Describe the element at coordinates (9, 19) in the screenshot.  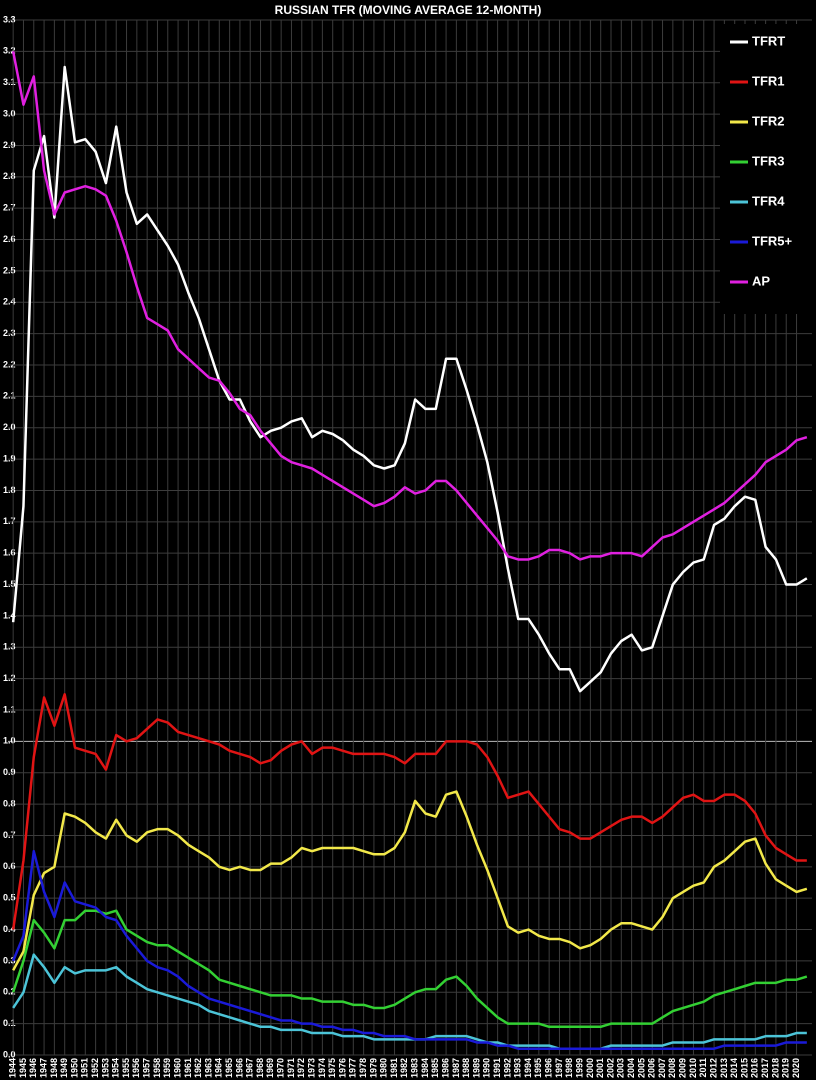
I see `y-tick-label: 3.3` at that location.